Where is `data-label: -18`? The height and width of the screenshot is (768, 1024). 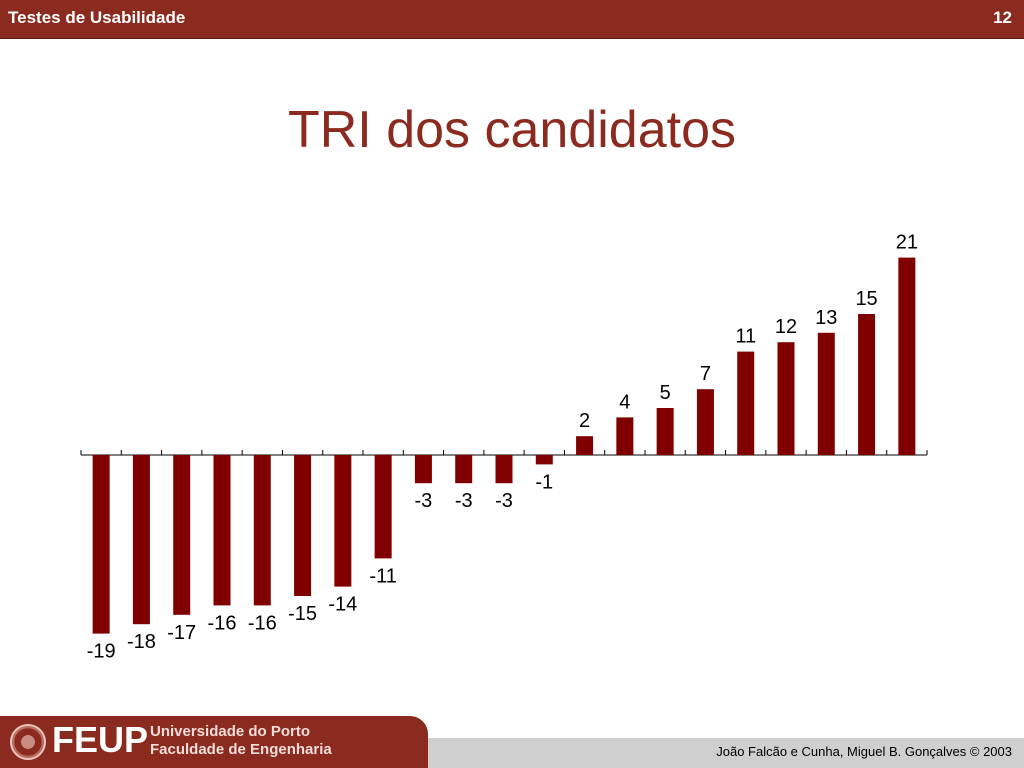
data-label: -18 is located at coordinates (141, 642).